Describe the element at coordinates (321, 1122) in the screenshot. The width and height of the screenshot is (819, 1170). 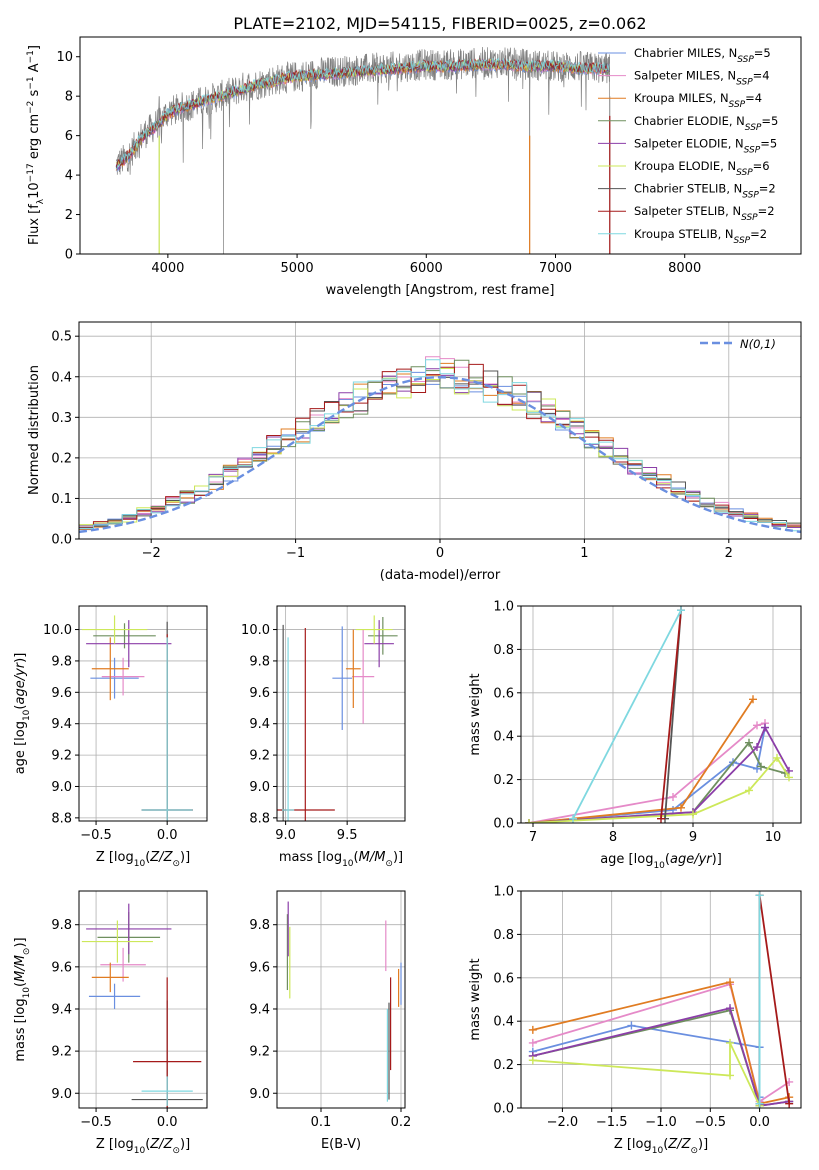
I see `x-tick-label: 0.1` at that location.